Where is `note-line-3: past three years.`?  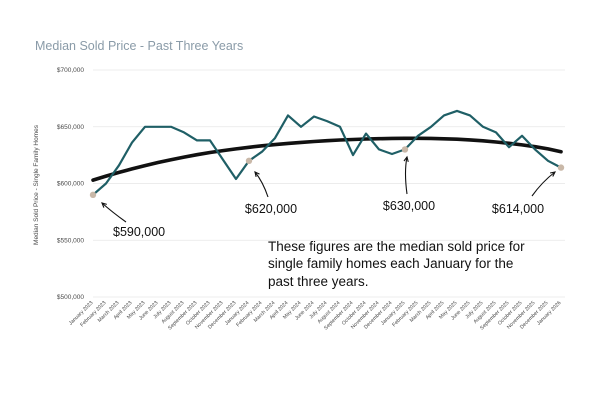
note-line-3: past three years. is located at coordinates (318, 281).